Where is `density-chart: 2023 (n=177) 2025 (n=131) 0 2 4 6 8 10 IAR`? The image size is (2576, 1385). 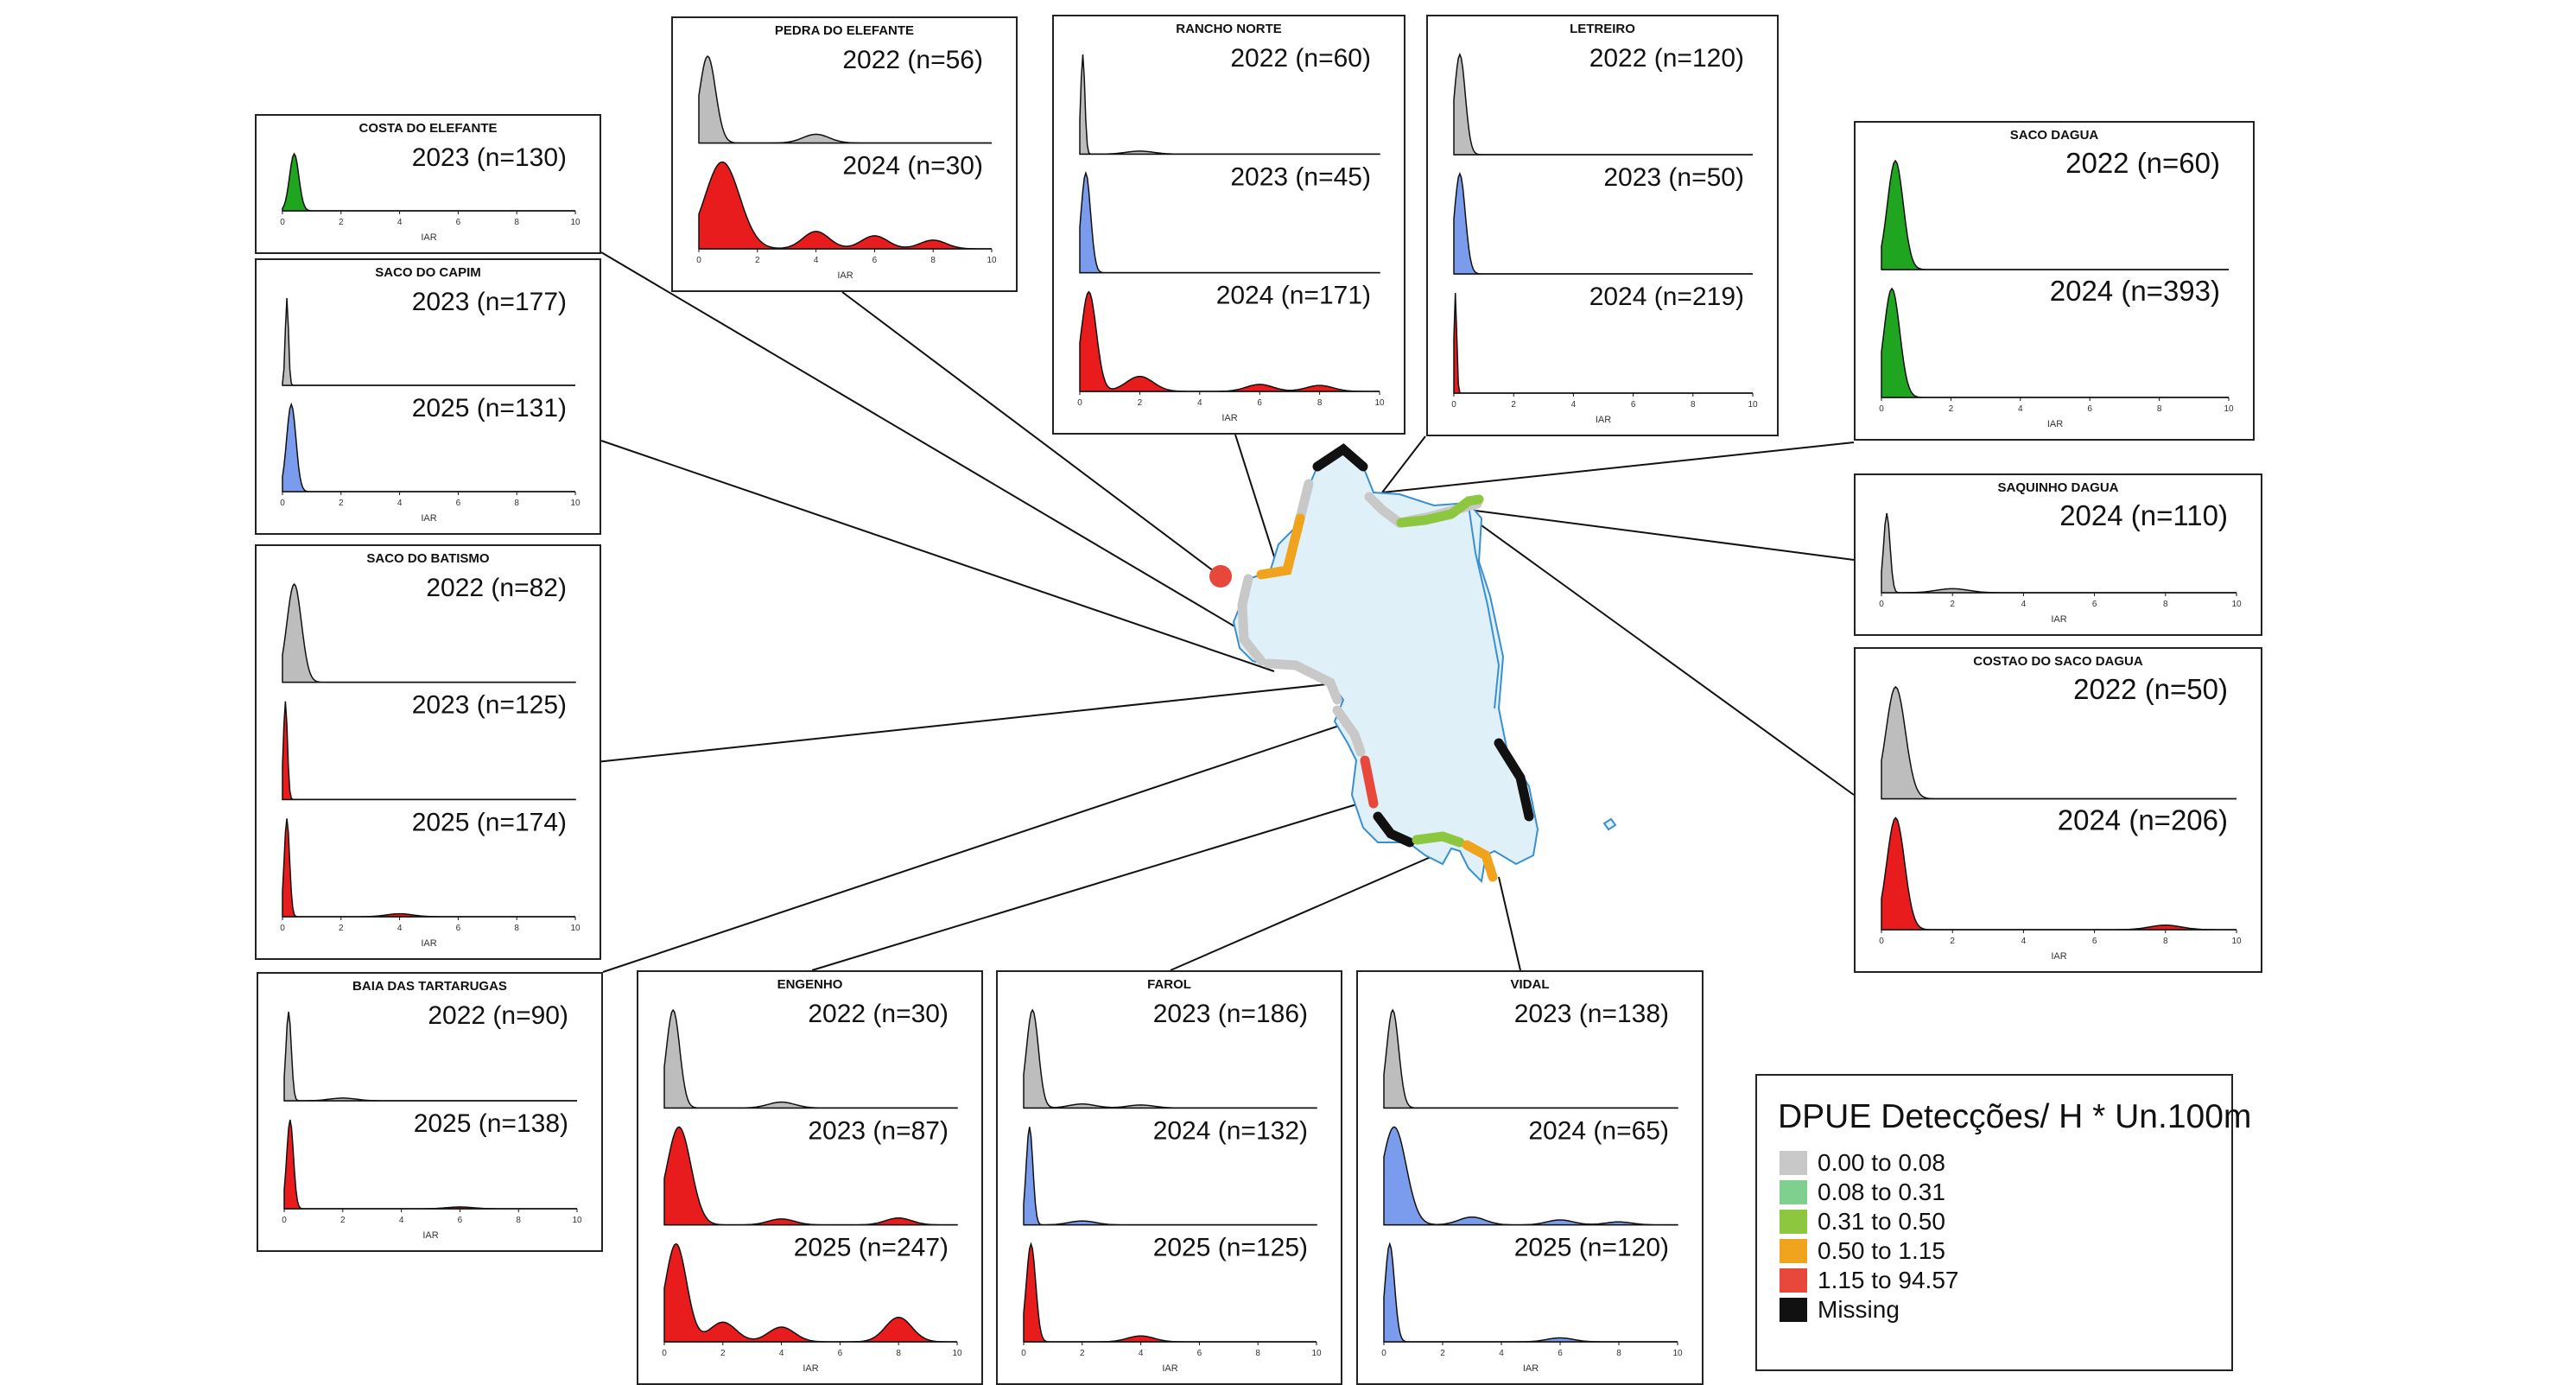
density-chart: 2023 (n=177) 2025 (n=131) 0 2 4 6 8 10 IAR is located at coordinates (430, 406).